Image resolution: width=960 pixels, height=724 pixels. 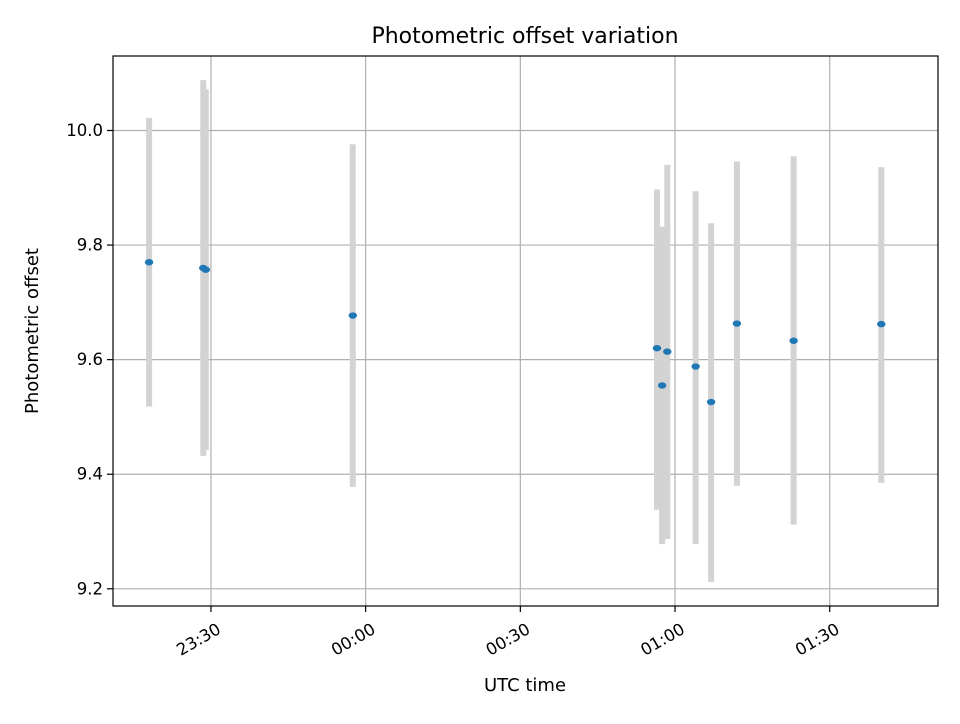 What do you see at coordinates (525, 685) in the screenshot?
I see `x-axis-label: UTC time` at bounding box center [525, 685].